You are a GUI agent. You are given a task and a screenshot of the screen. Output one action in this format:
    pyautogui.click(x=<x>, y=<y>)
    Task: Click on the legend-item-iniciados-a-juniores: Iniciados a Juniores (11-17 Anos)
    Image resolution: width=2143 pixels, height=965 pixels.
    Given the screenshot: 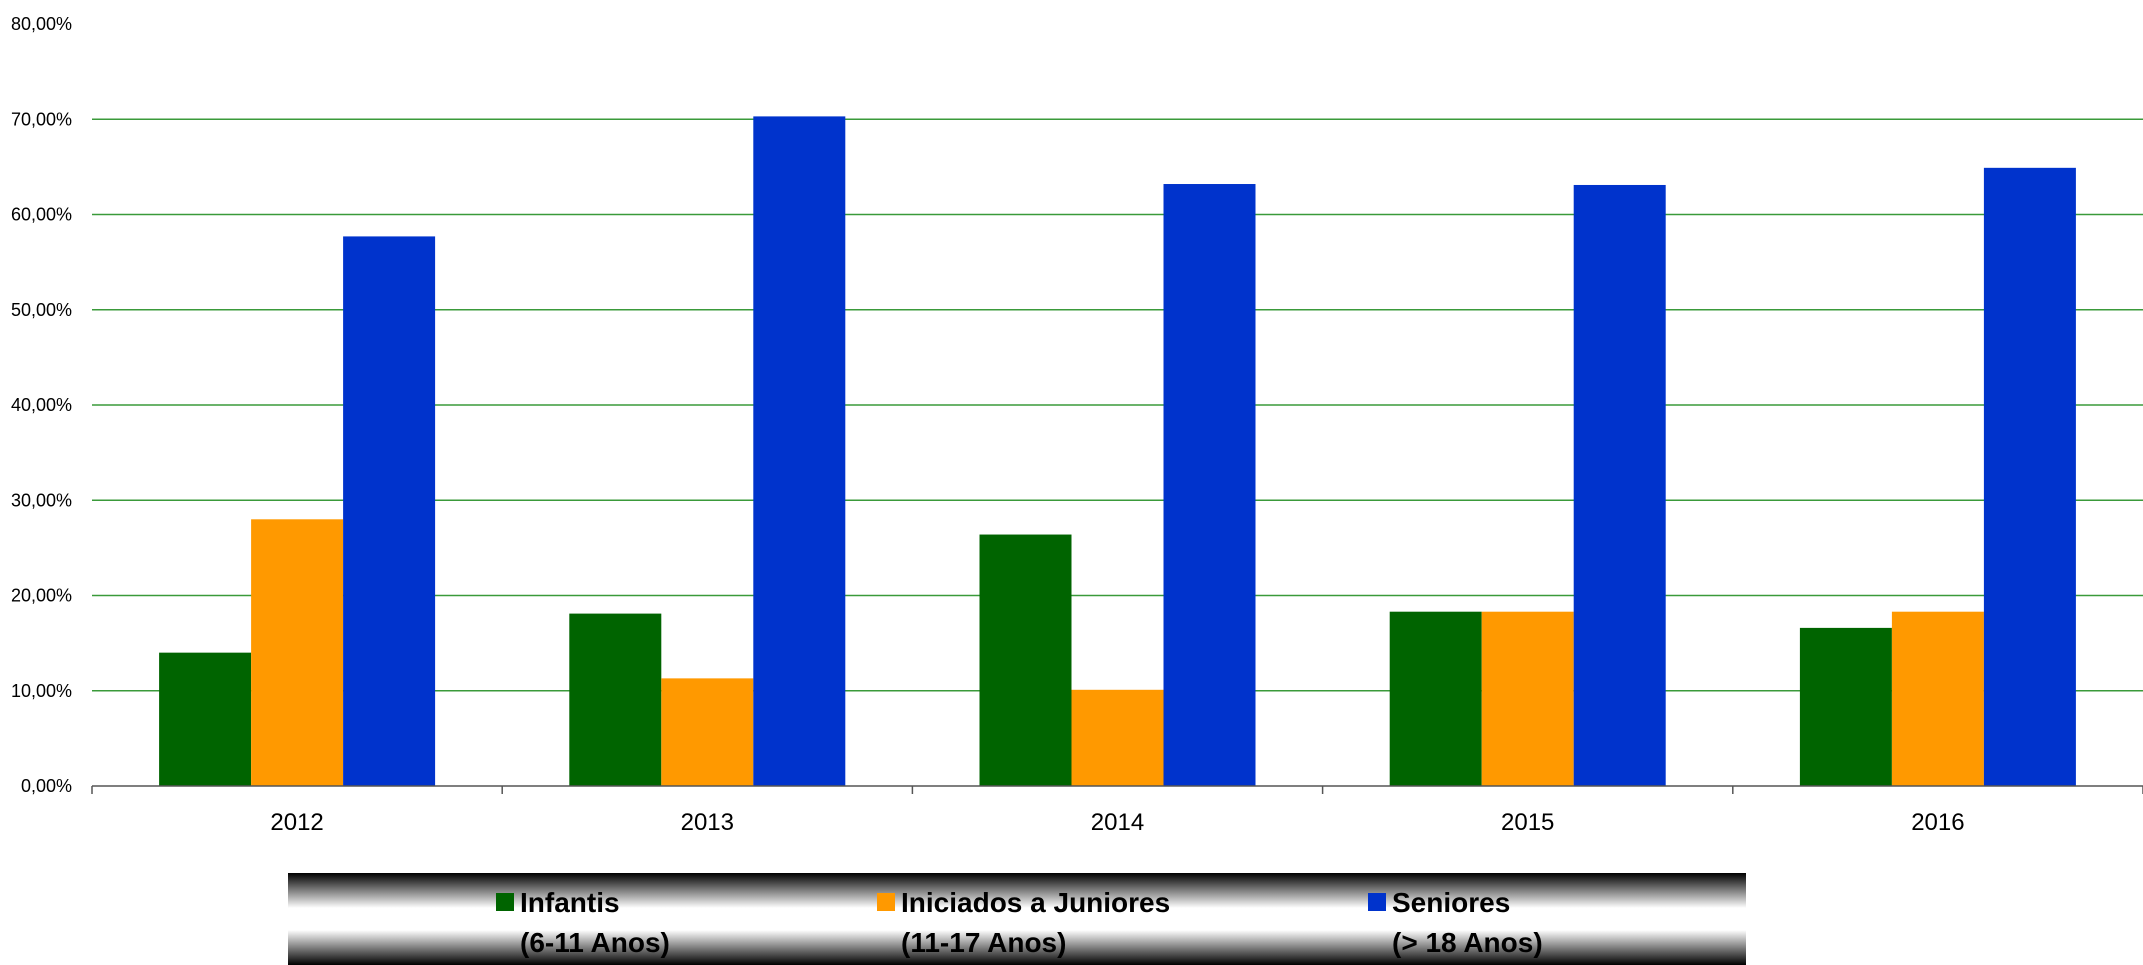 What is the action you would take?
    pyautogui.click(x=1023, y=923)
    